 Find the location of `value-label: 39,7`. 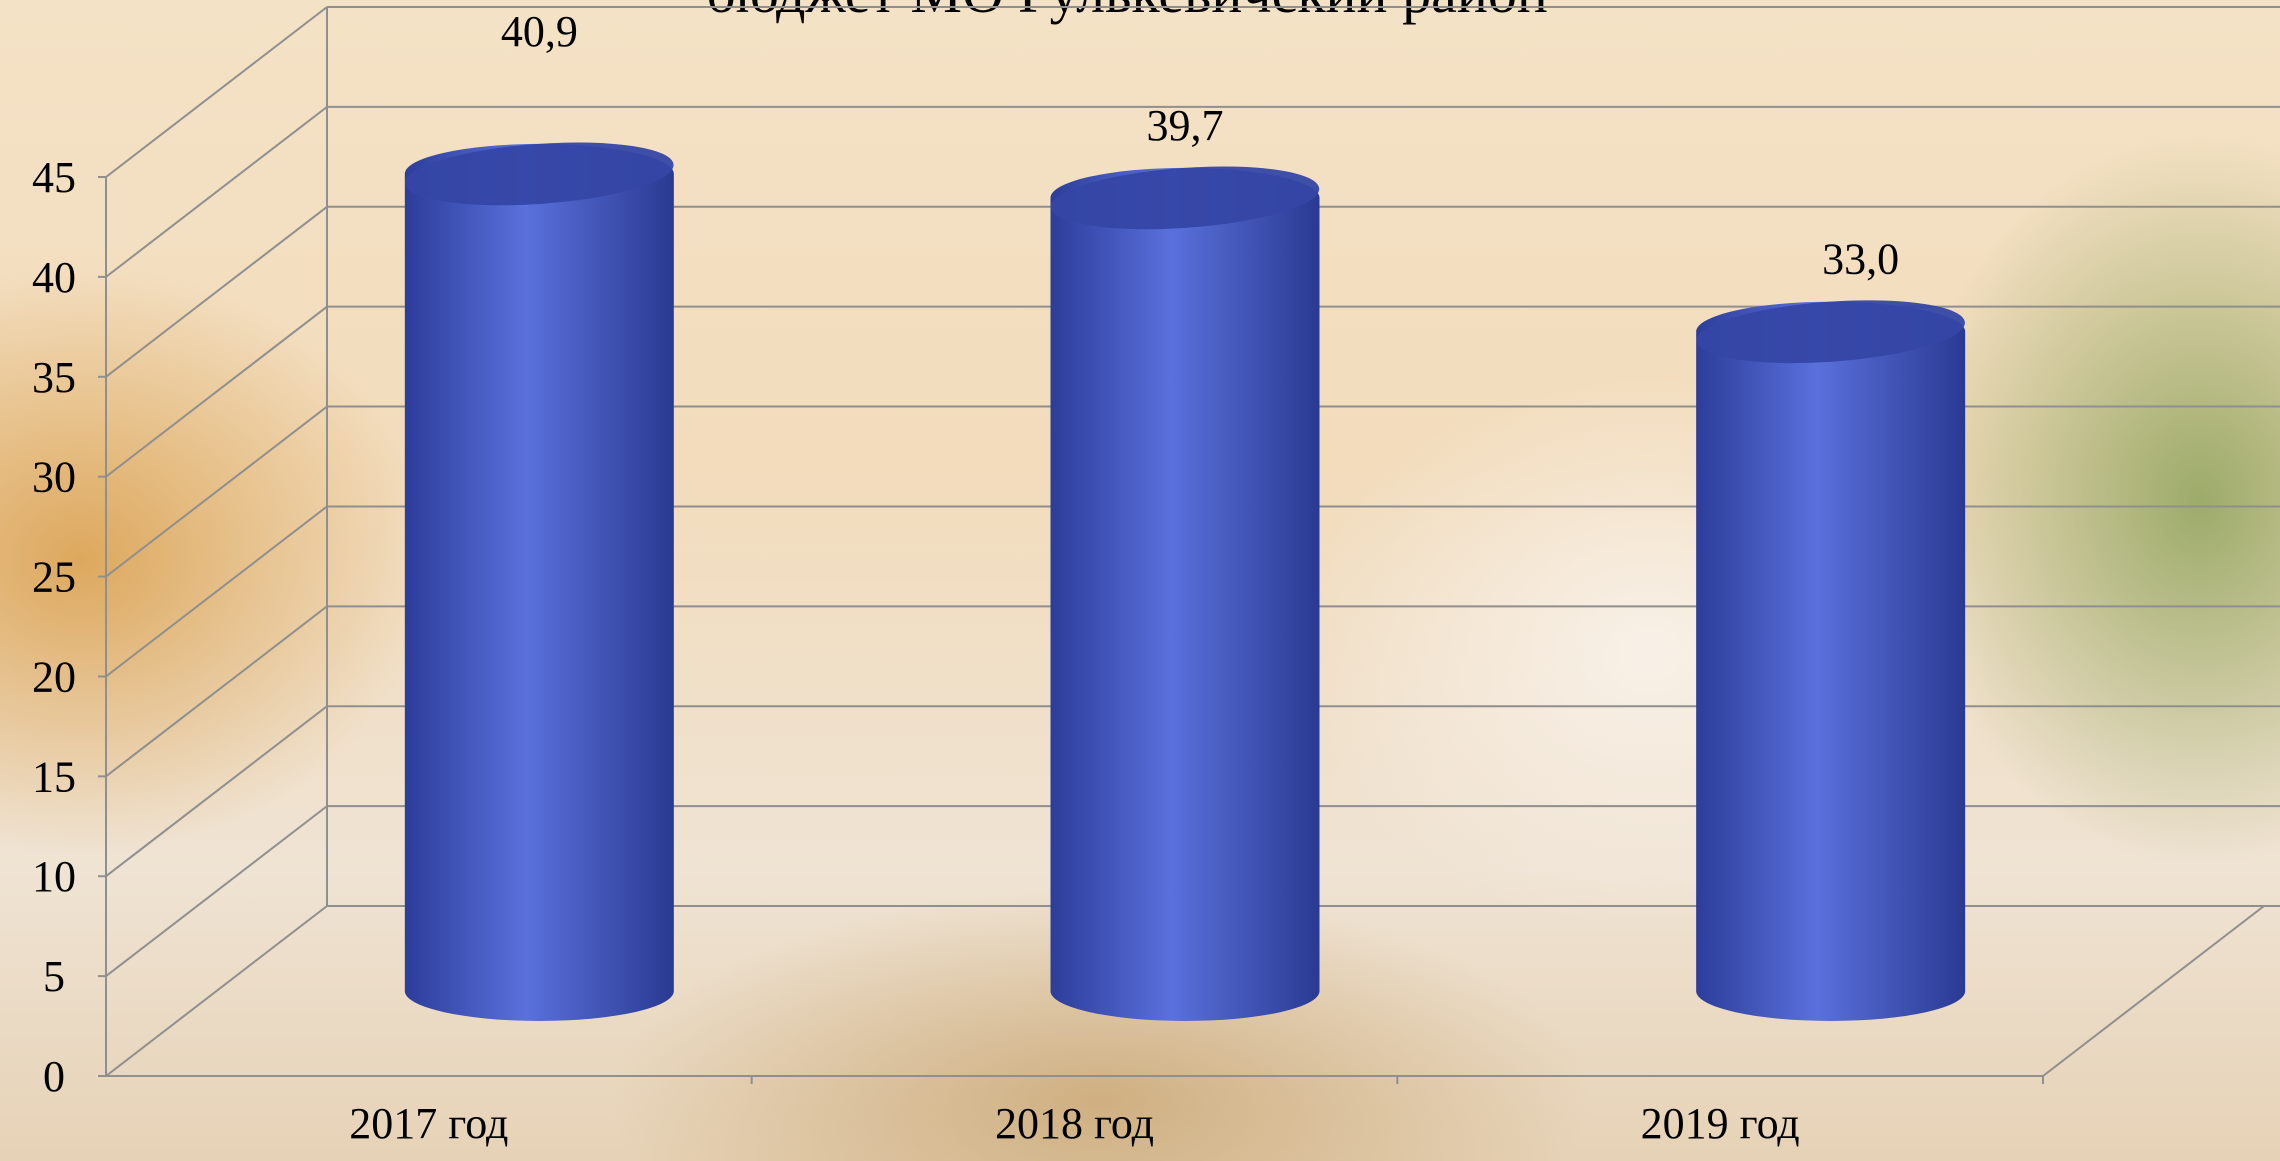

value-label: 39,7 is located at coordinates (1185, 125).